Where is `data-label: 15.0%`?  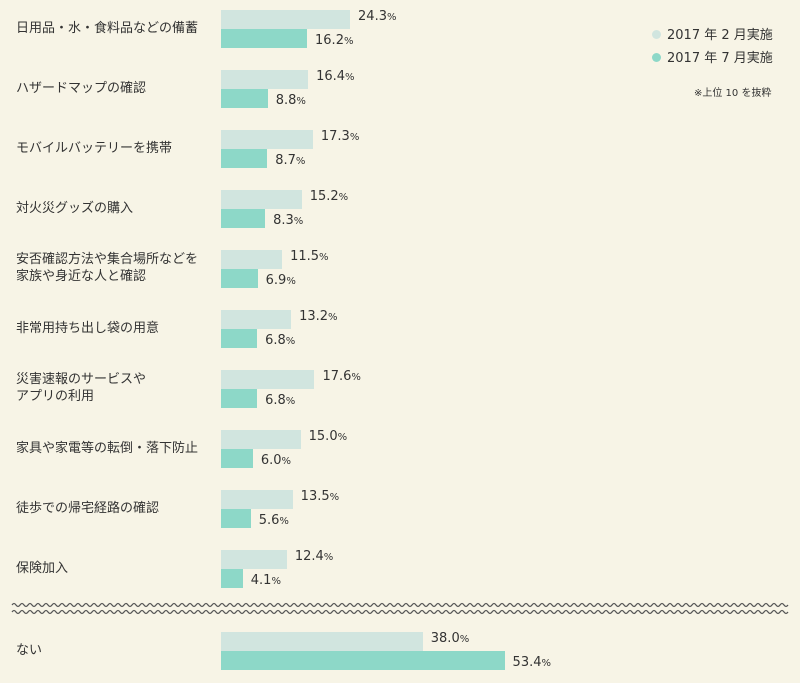
data-label: 15.0% is located at coordinates (328, 436).